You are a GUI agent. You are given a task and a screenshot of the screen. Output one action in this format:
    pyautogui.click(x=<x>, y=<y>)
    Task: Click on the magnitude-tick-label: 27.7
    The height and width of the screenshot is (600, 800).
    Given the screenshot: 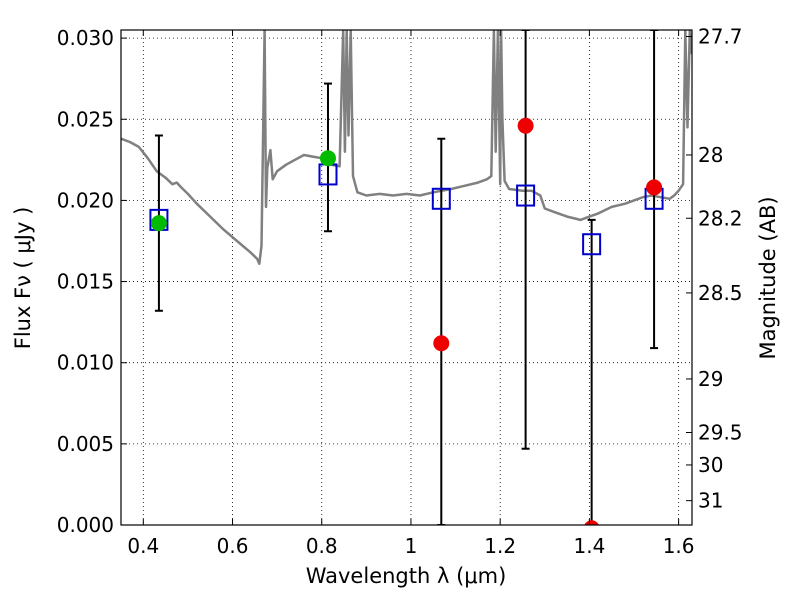 What is the action you would take?
    pyautogui.click(x=720, y=36)
    